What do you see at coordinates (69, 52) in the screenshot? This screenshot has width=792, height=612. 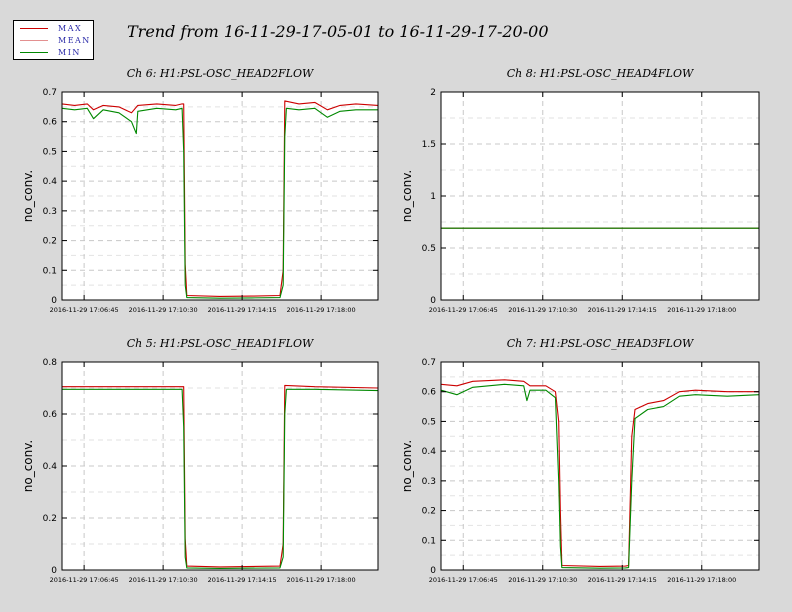 I see `legend-label-min: MIN` at bounding box center [69, 52].